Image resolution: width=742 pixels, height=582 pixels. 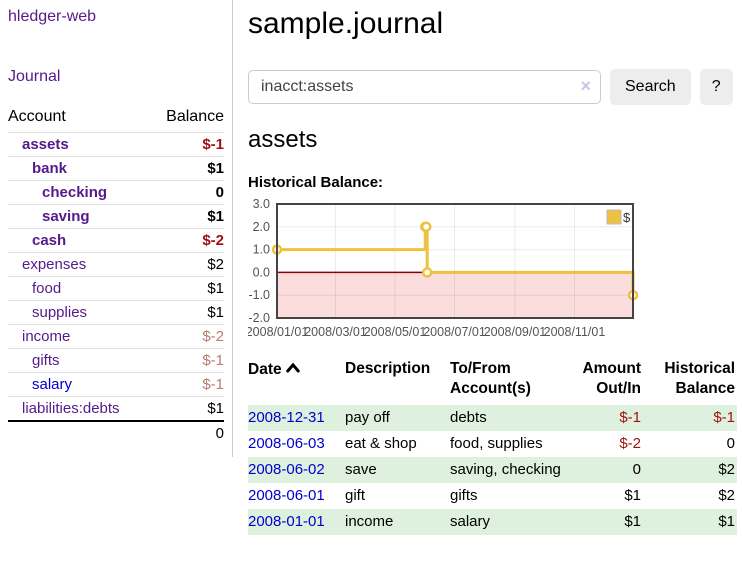 What do you see at coordinates (286, 521) in the screenshot?
I see `transaction-date-link: 2008-01-01` at bounding box center [286, 521].